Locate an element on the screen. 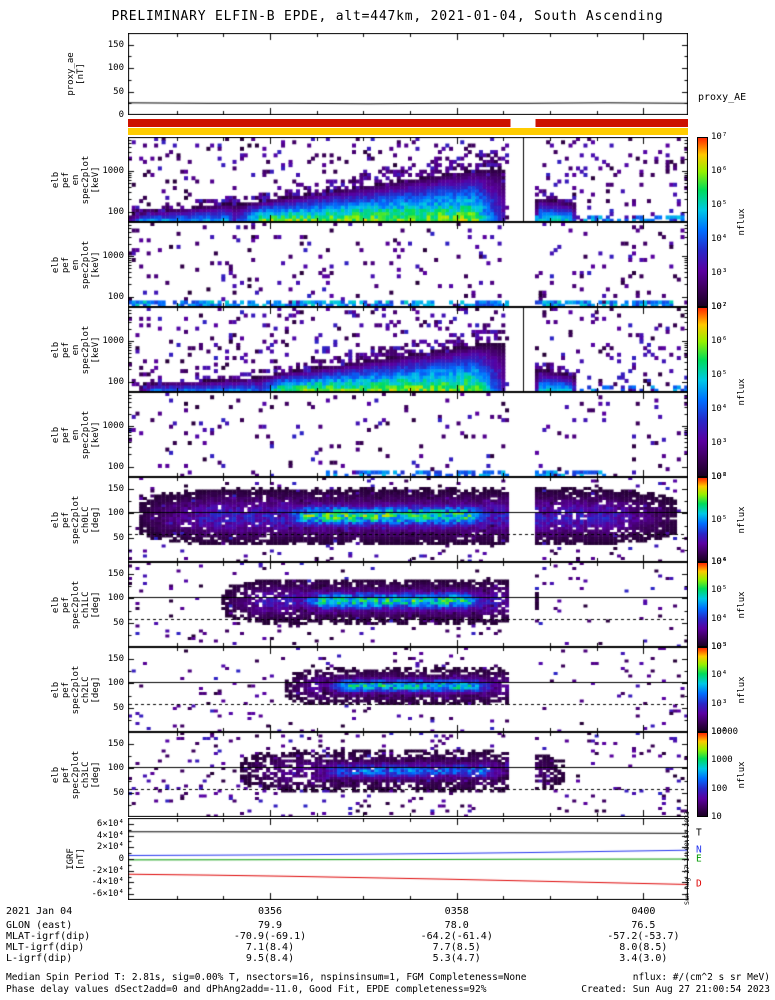 This screenshot has width=775, height=1000. lc-spec-0-ytick-50: 50 is located at coordinates (118, 537).